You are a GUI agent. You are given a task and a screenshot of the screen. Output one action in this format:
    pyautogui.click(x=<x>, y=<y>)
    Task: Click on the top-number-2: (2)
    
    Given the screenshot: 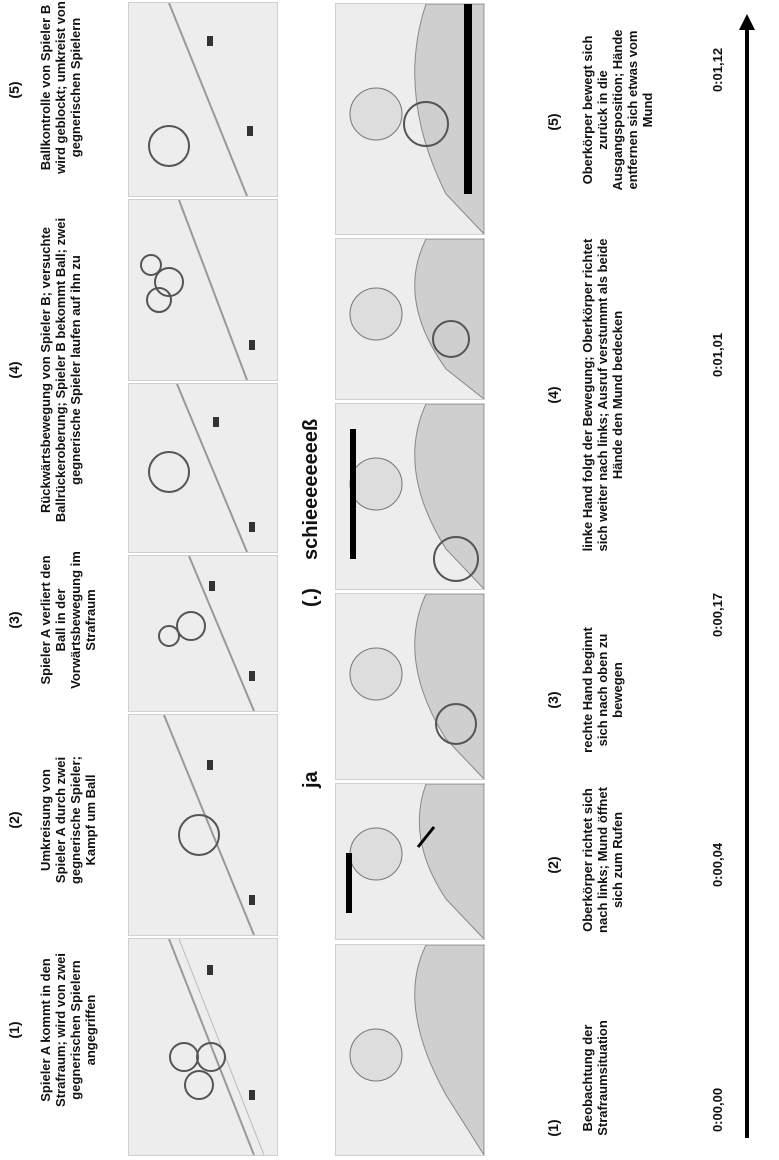 What is the action you would take?
    pyautogui.click(x=14, y=820)
    